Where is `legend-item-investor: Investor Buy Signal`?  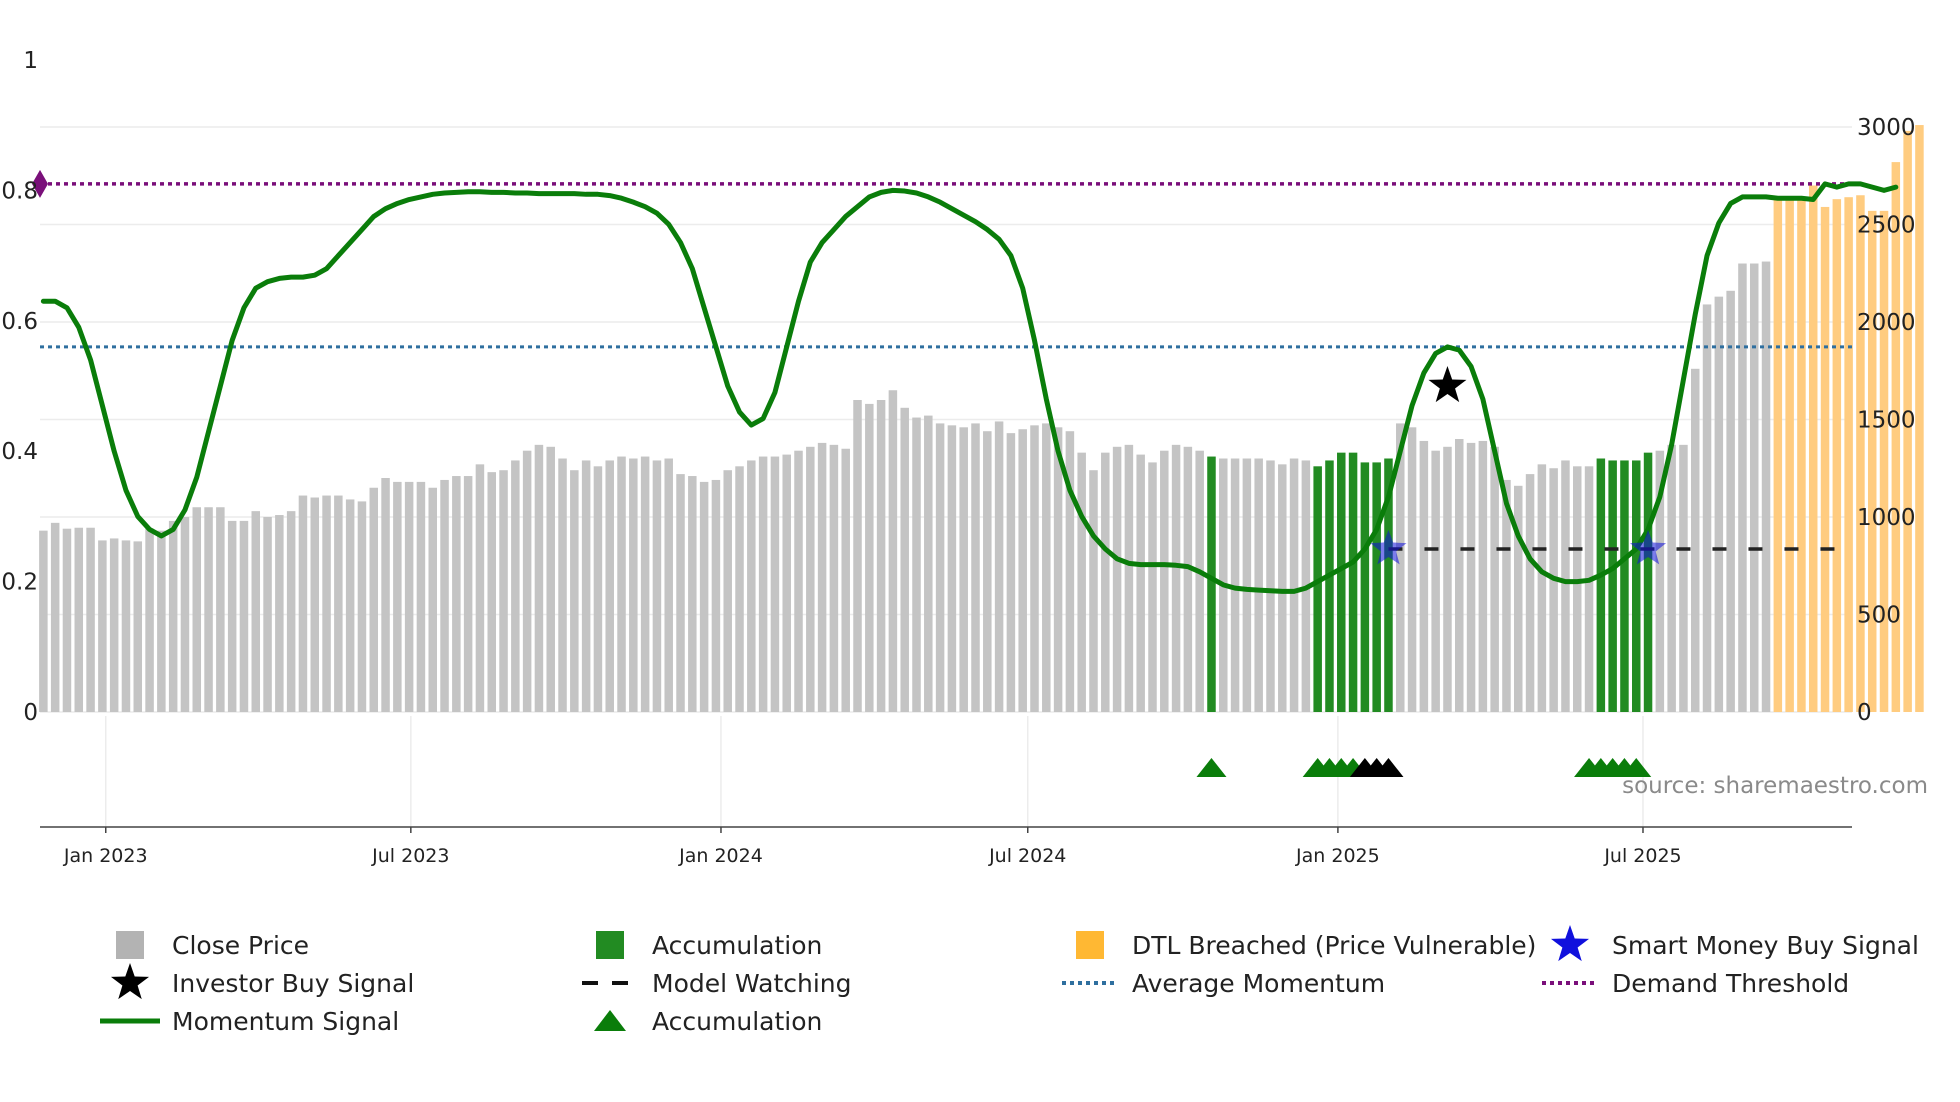
legend-item-investor: Investor Buy Signal is located at coordinates (262, 981).